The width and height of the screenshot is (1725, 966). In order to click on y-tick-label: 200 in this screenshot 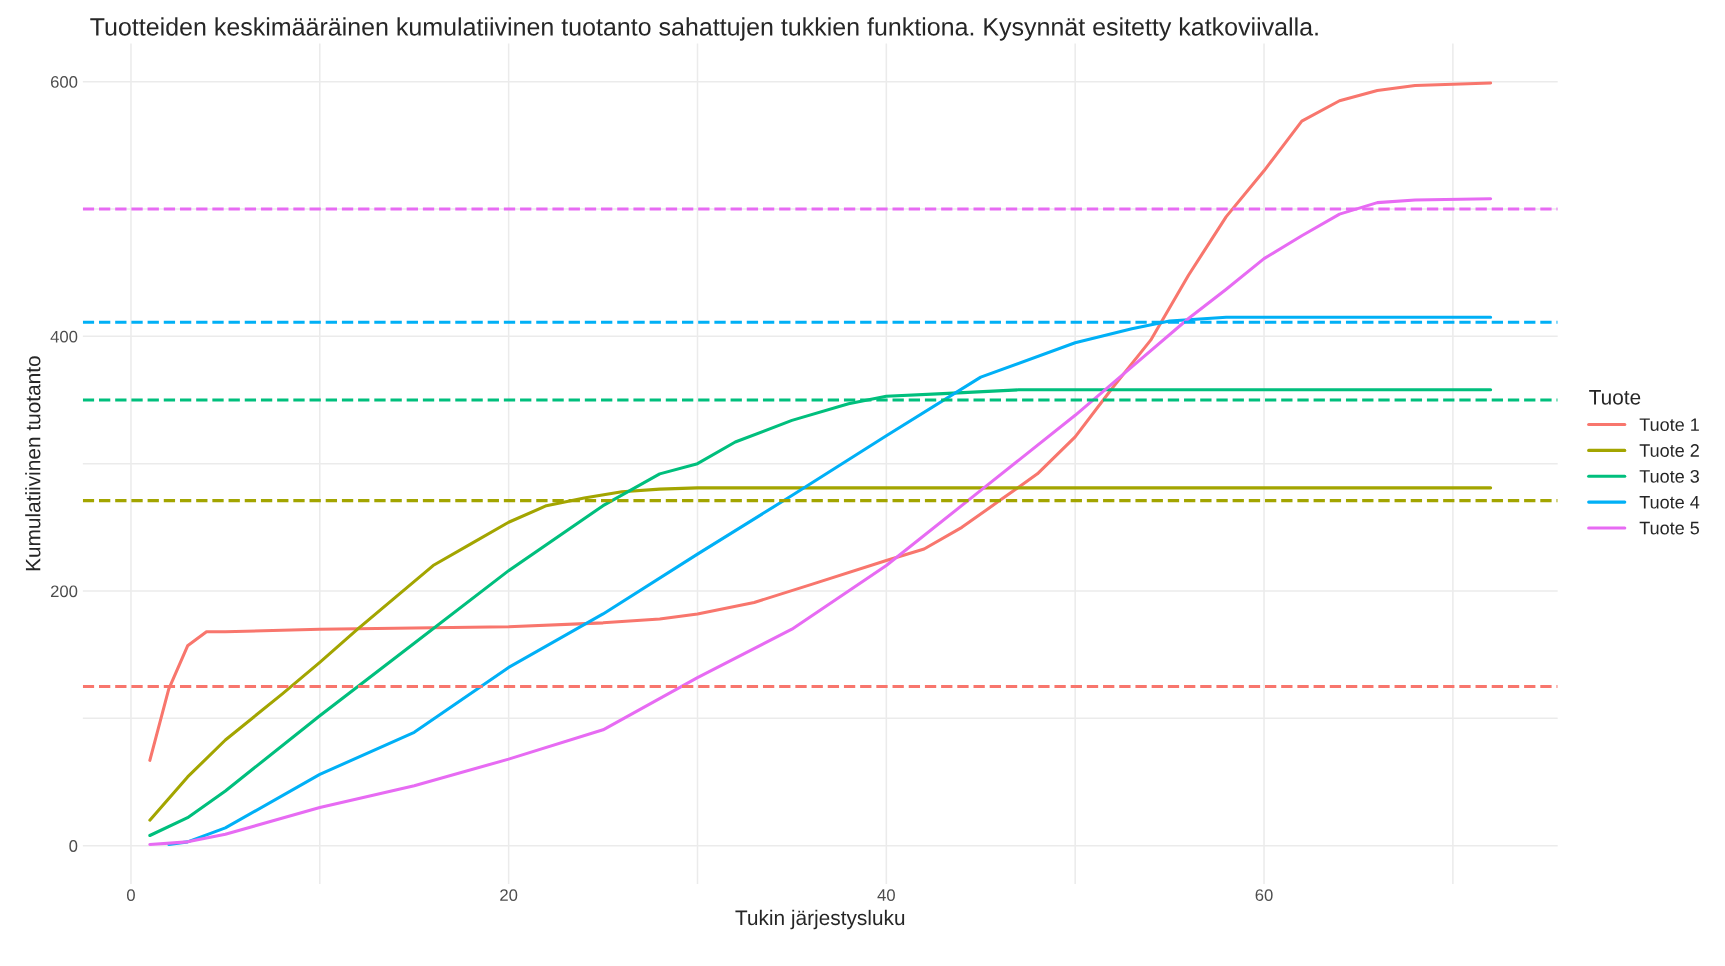, I will do `click(64, 591)`.